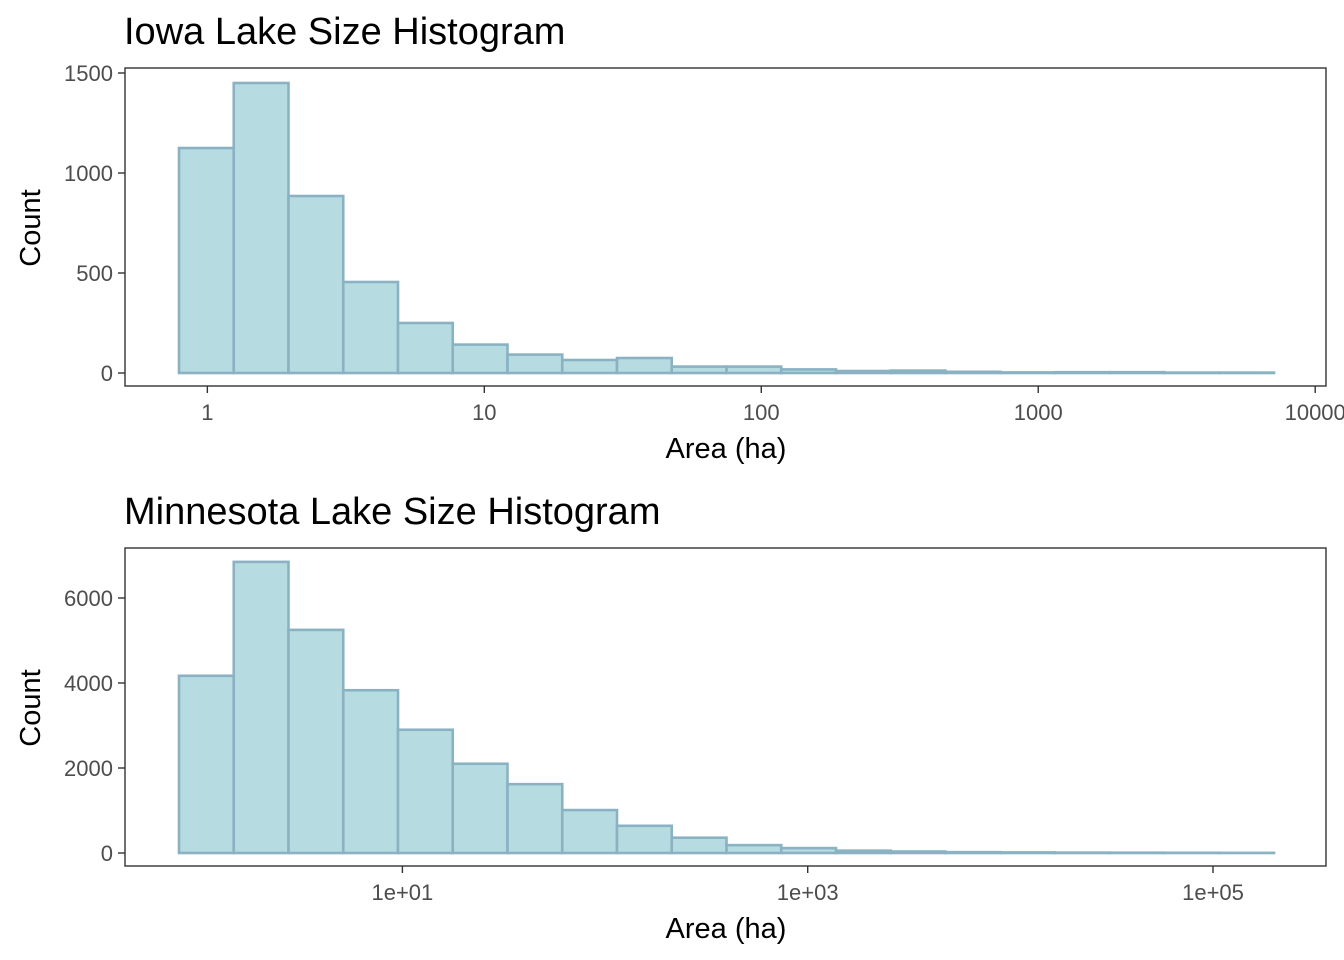 The image size is (1344, 960). I want to click on iowa-chart-title: Iowa Lake Size Histogram, so click(344, 32).